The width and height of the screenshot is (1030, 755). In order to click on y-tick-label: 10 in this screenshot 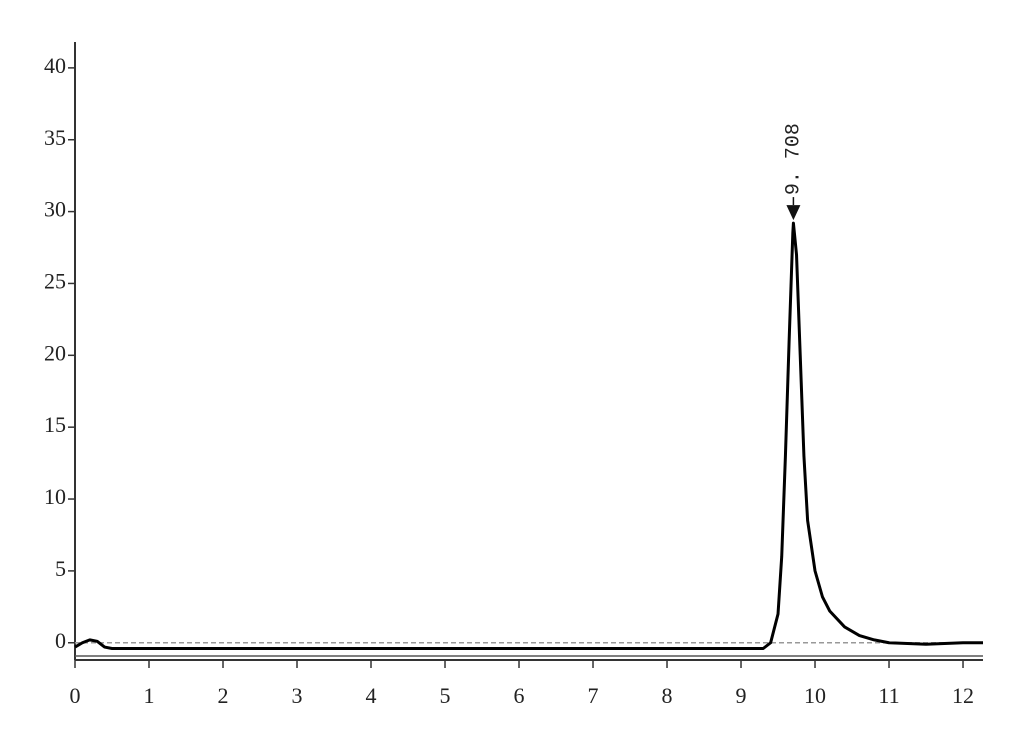, I will do `click(55, 496)`.